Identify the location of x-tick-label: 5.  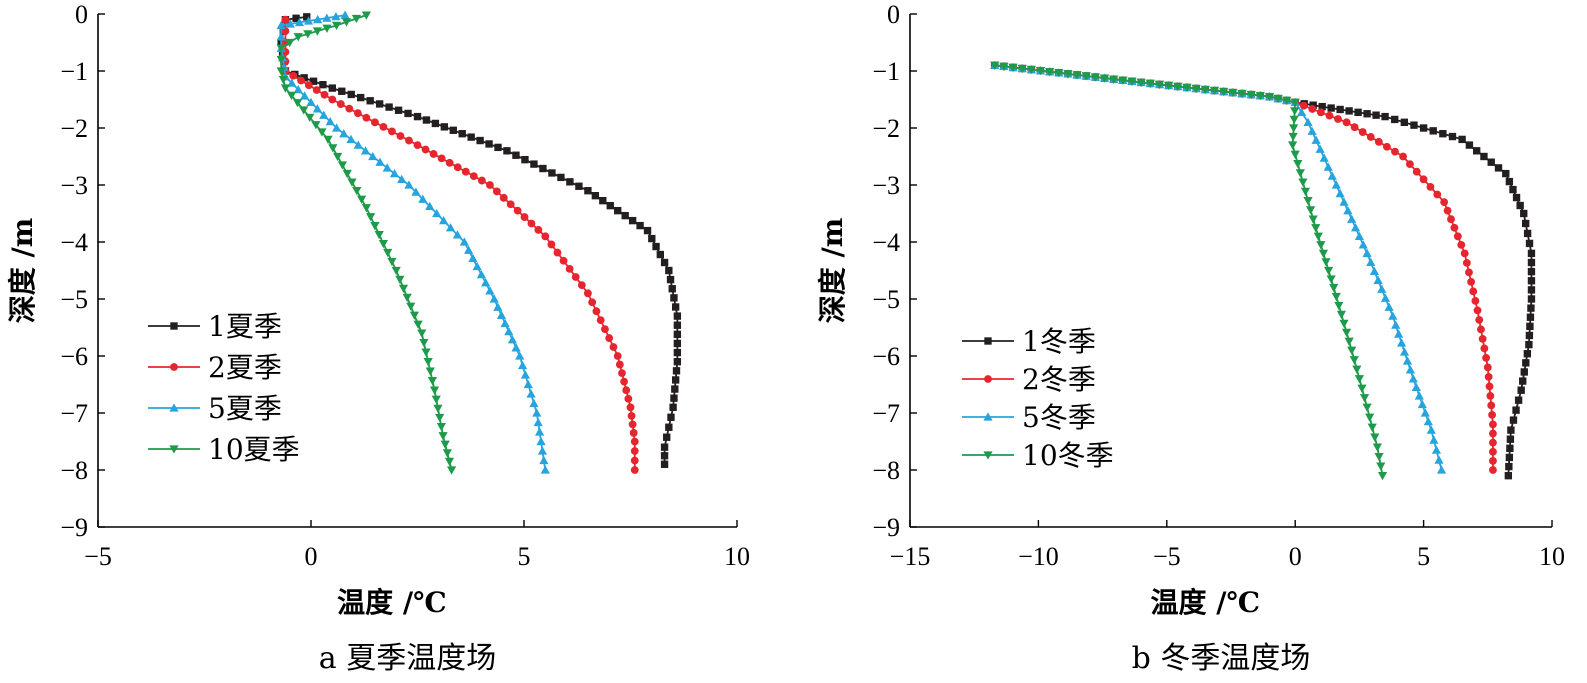
(524, 556).